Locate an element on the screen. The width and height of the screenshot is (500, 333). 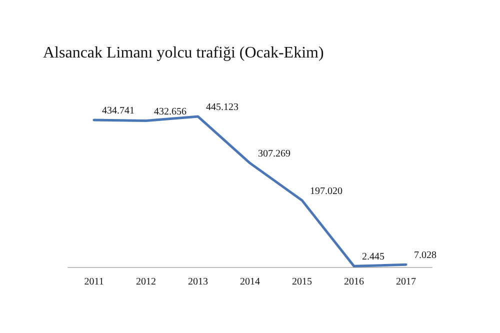
data-label: 197.020 is located at coordinates (326, 191).